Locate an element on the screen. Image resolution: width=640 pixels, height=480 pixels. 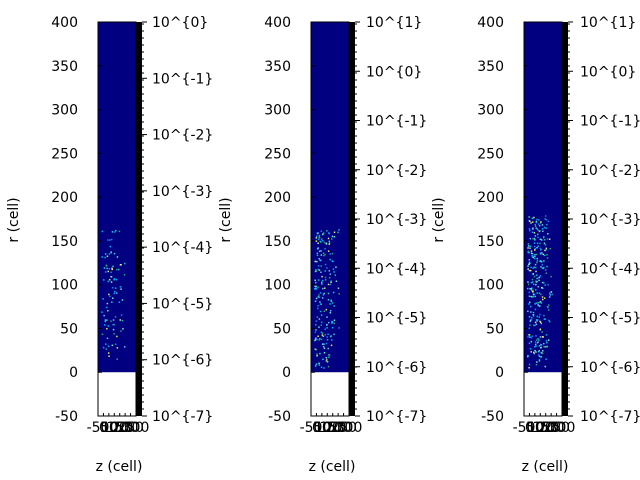
y-tick-label: 50 is located at coordinates (69, 329).